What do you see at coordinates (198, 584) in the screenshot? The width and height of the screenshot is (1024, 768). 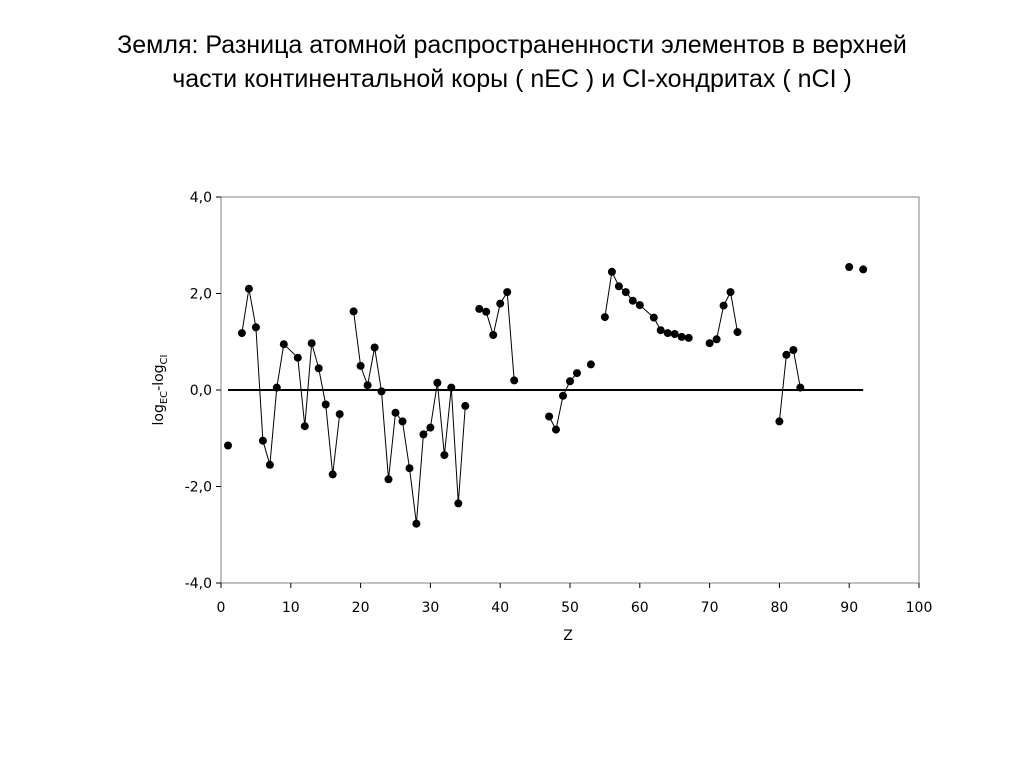 I see `y-tick-label: -4,0` at bounding box center [198, 584].